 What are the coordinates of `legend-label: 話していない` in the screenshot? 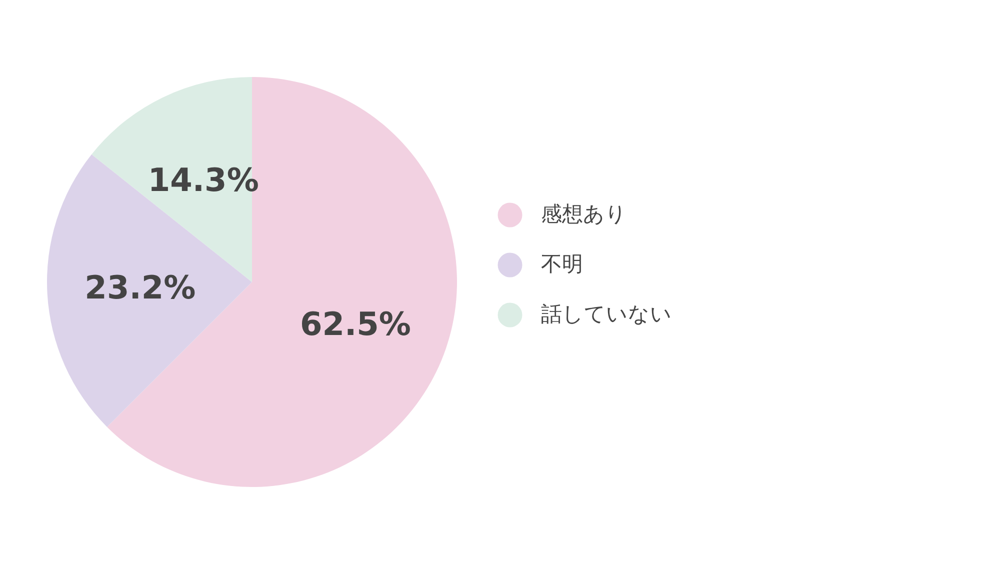 It's located at (606, 314).